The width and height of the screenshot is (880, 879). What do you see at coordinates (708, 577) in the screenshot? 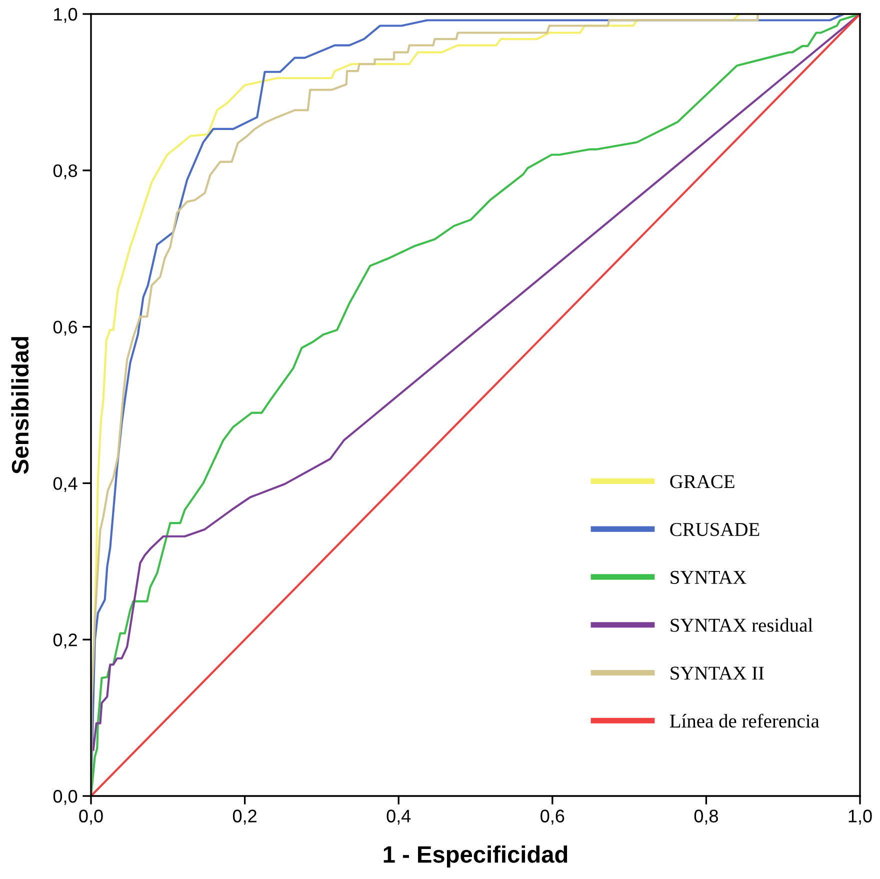
I see `legend-label: SYNTAX` at bounding box center [708, 577].